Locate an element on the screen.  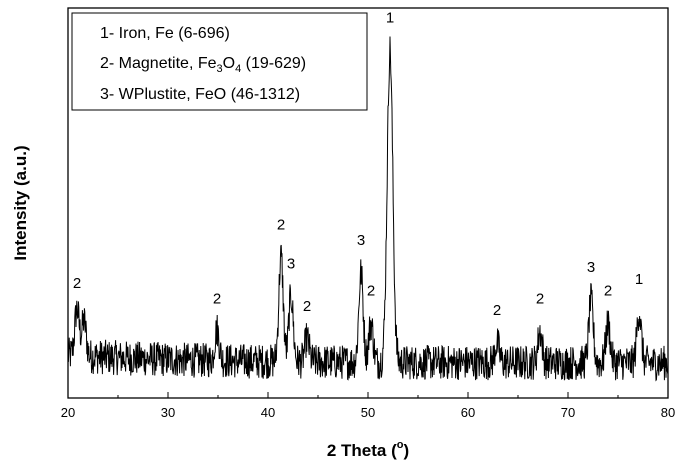
x-tick-label: 20 is located at coordinates (68, 412).